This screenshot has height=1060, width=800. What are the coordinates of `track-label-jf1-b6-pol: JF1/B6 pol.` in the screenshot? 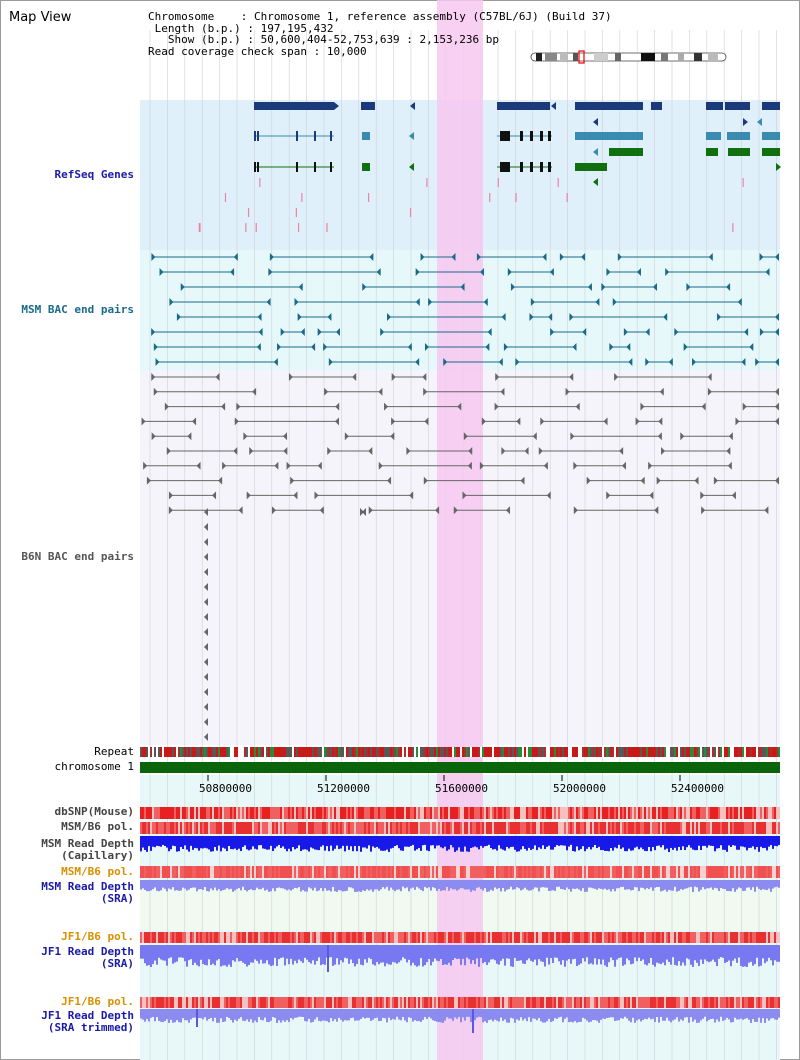 It's located at (97, 936).